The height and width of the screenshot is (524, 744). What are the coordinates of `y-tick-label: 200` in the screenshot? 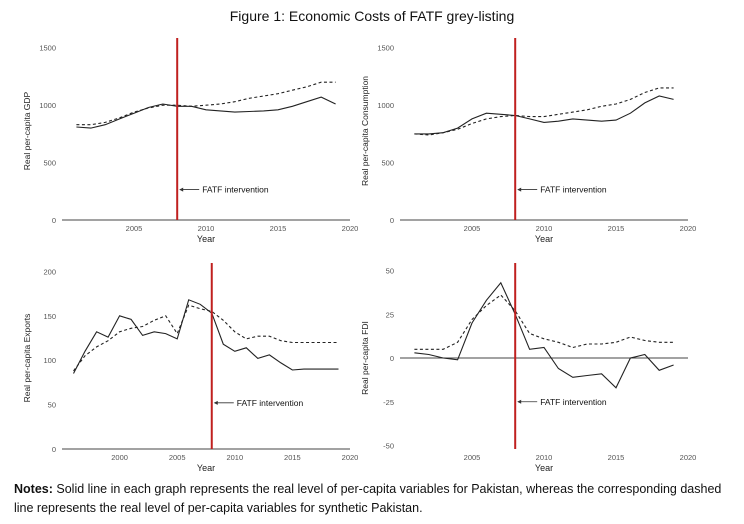 It's located at (49, 271).